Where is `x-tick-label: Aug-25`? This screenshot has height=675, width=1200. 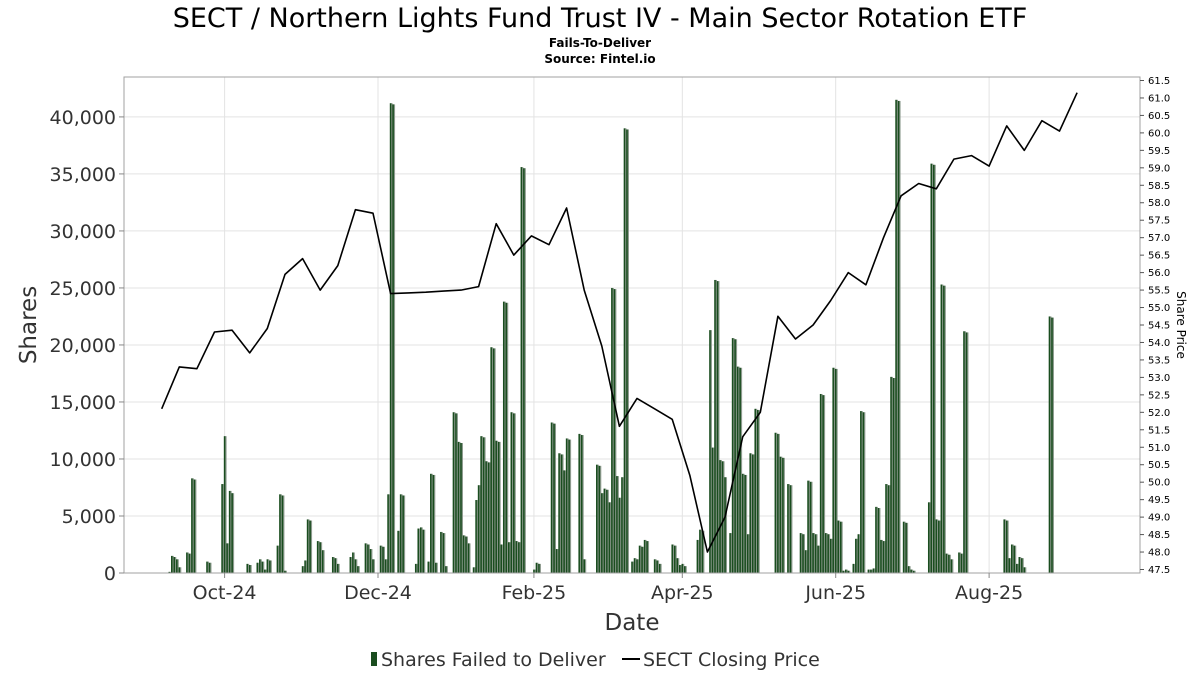 x-tick-label: Aug-25 is located at coordinates (989, 593).